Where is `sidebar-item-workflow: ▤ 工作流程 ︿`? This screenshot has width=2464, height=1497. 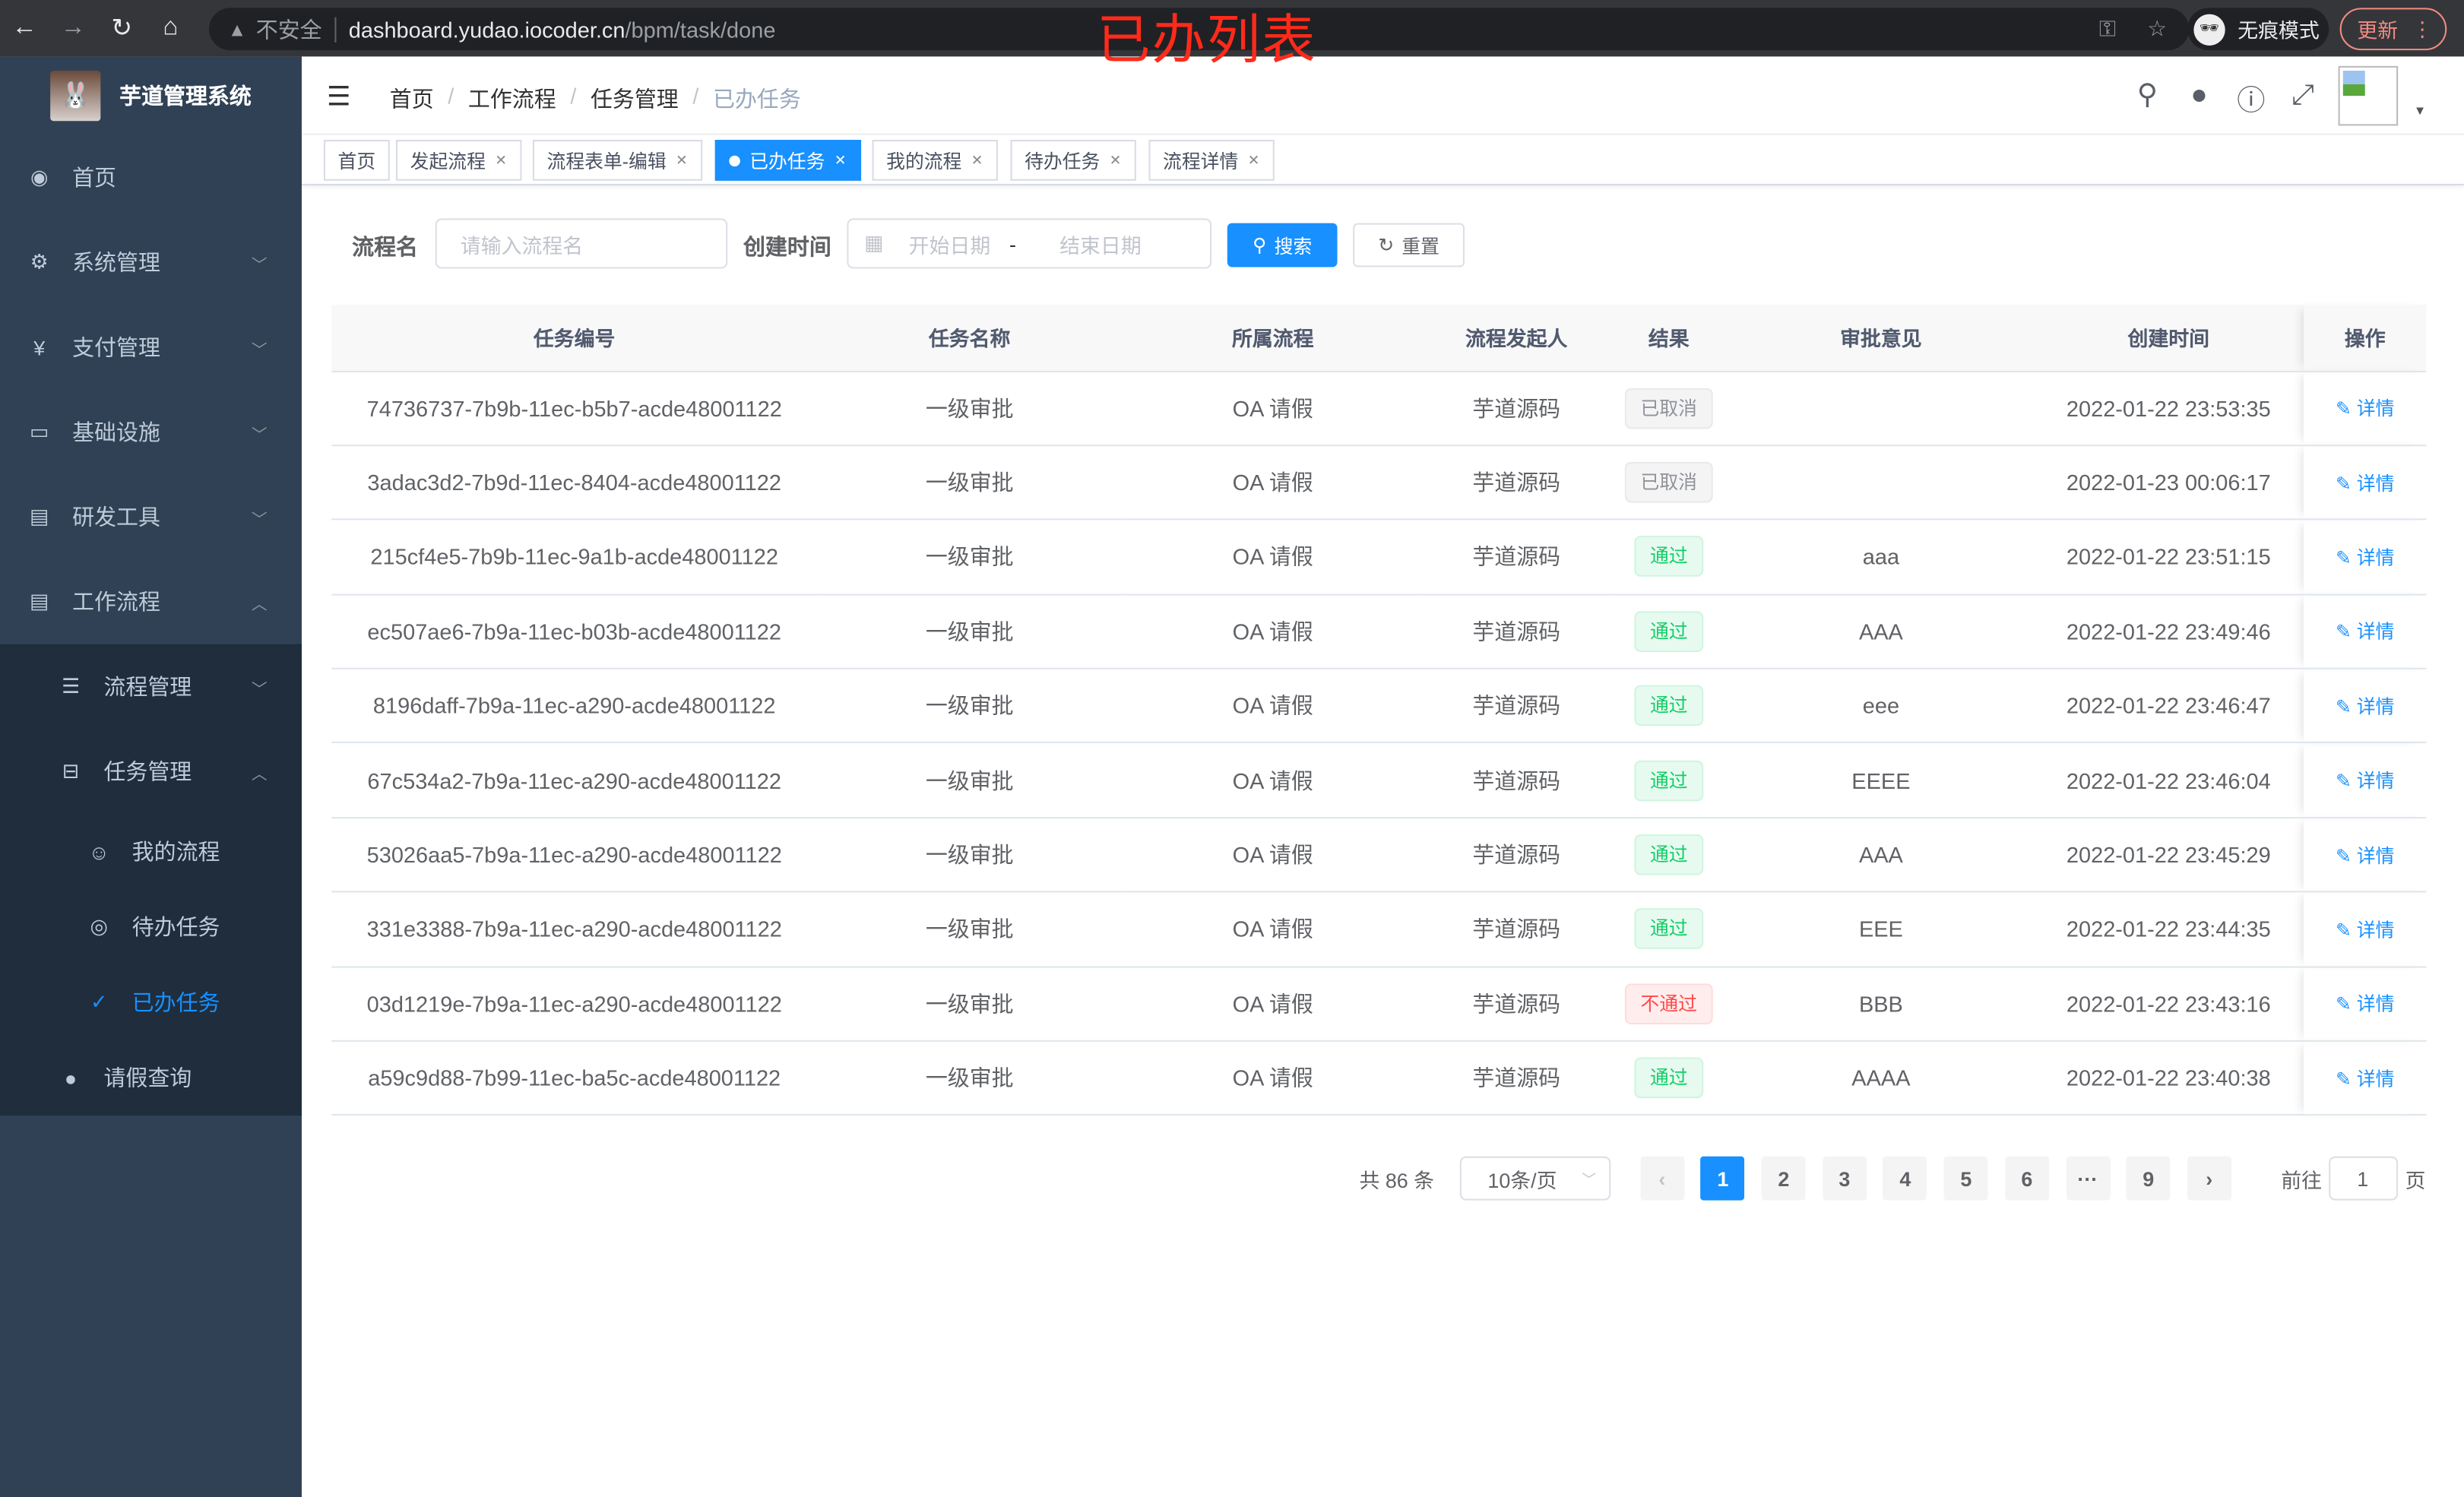
sidebar-item-workflow: ▤ 工作流程 ︿ is located at coordinates (151, 601).